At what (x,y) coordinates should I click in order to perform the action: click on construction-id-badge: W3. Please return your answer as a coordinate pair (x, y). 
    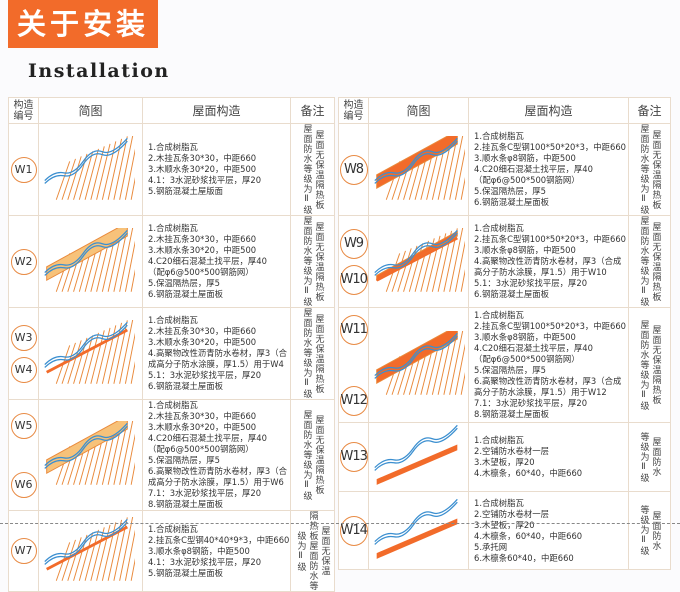
    Looking at the image, I should click on (23, 337).